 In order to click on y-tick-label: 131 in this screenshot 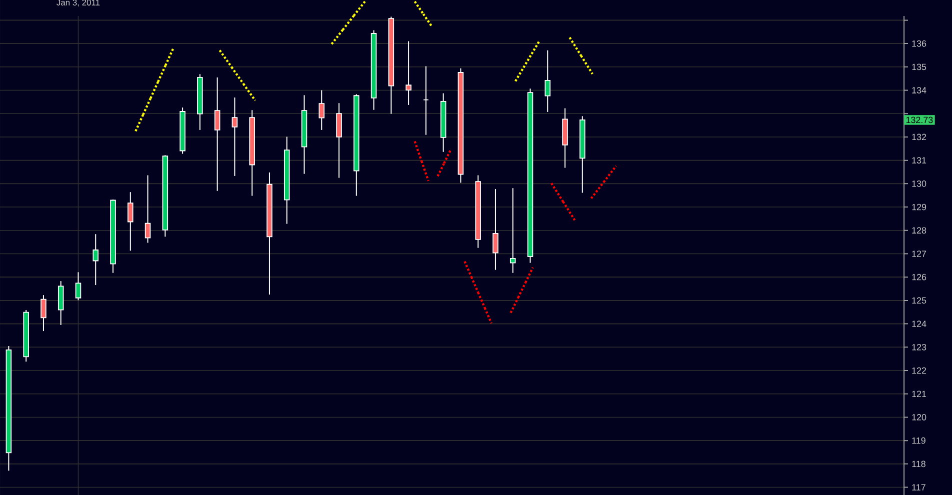, I will do `click(919, 160)`.